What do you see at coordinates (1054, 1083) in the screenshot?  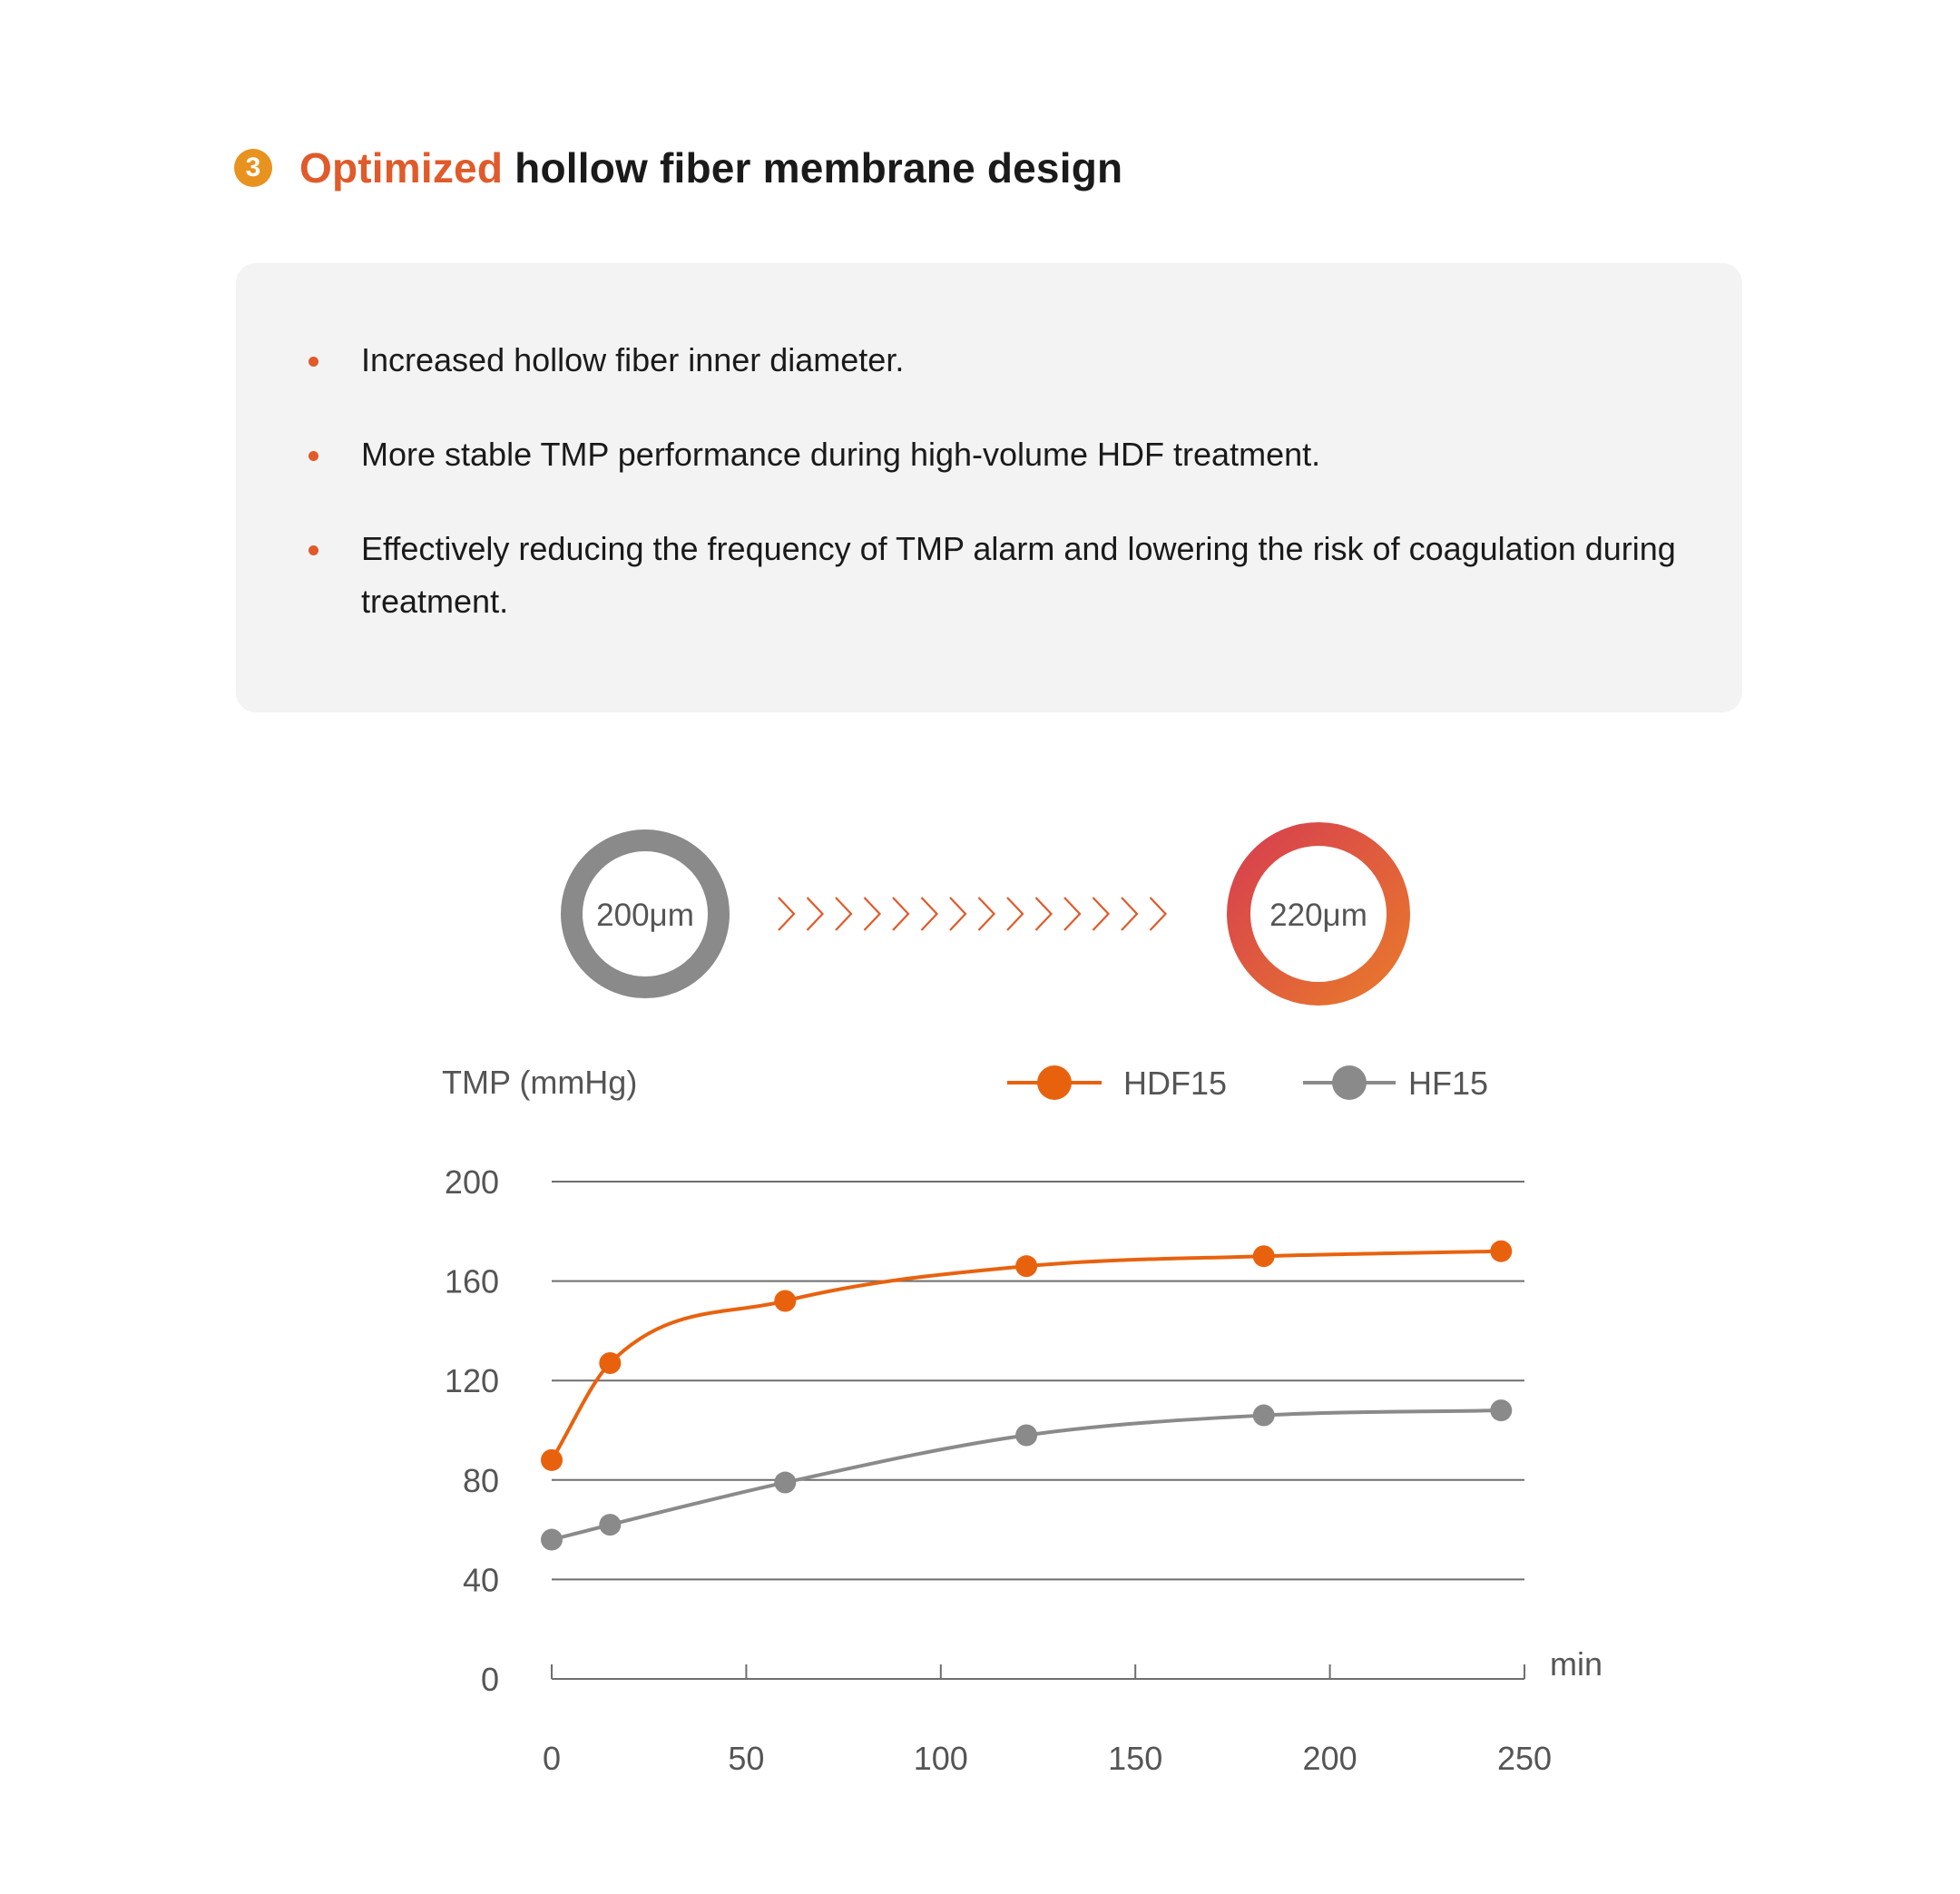 I see `legend-marker-hdf15` at bounding box center [1054, 1083].